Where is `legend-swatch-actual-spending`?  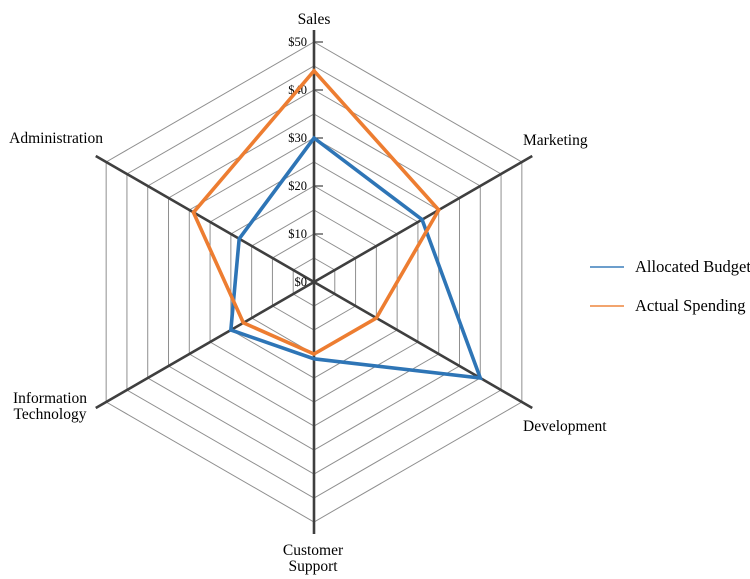
legend-swatch-actual-spending is located at coordinates (607, 306).